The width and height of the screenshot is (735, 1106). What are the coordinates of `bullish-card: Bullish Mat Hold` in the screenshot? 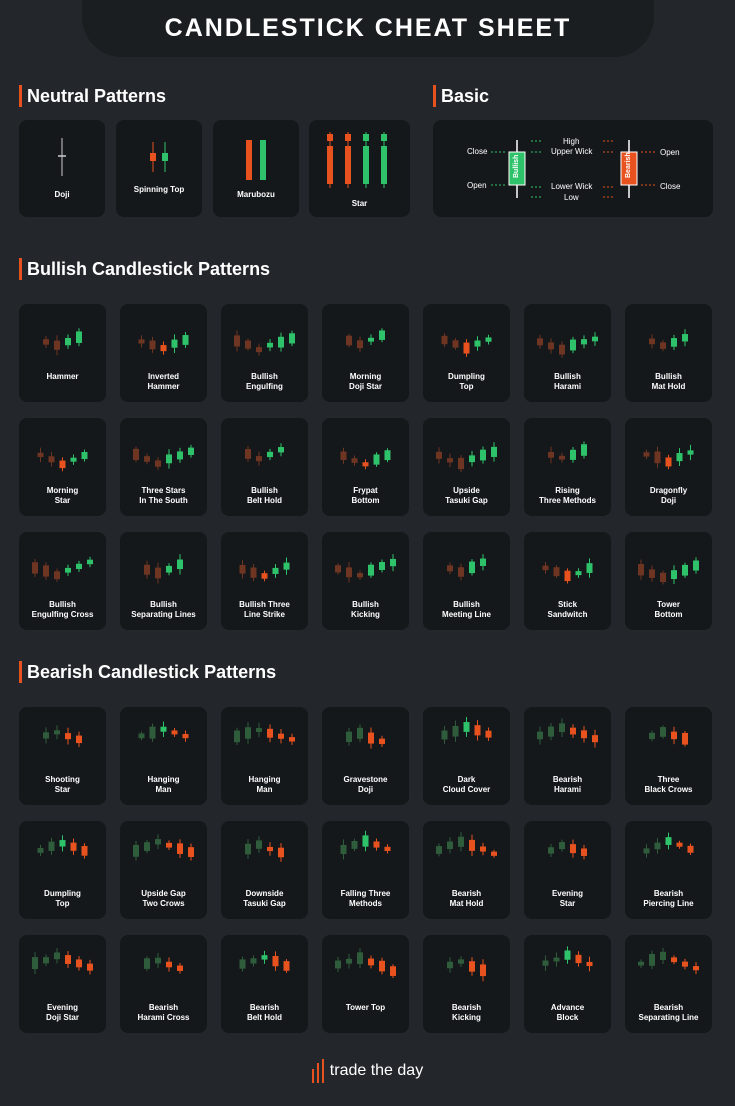 It's located at (668, 353).